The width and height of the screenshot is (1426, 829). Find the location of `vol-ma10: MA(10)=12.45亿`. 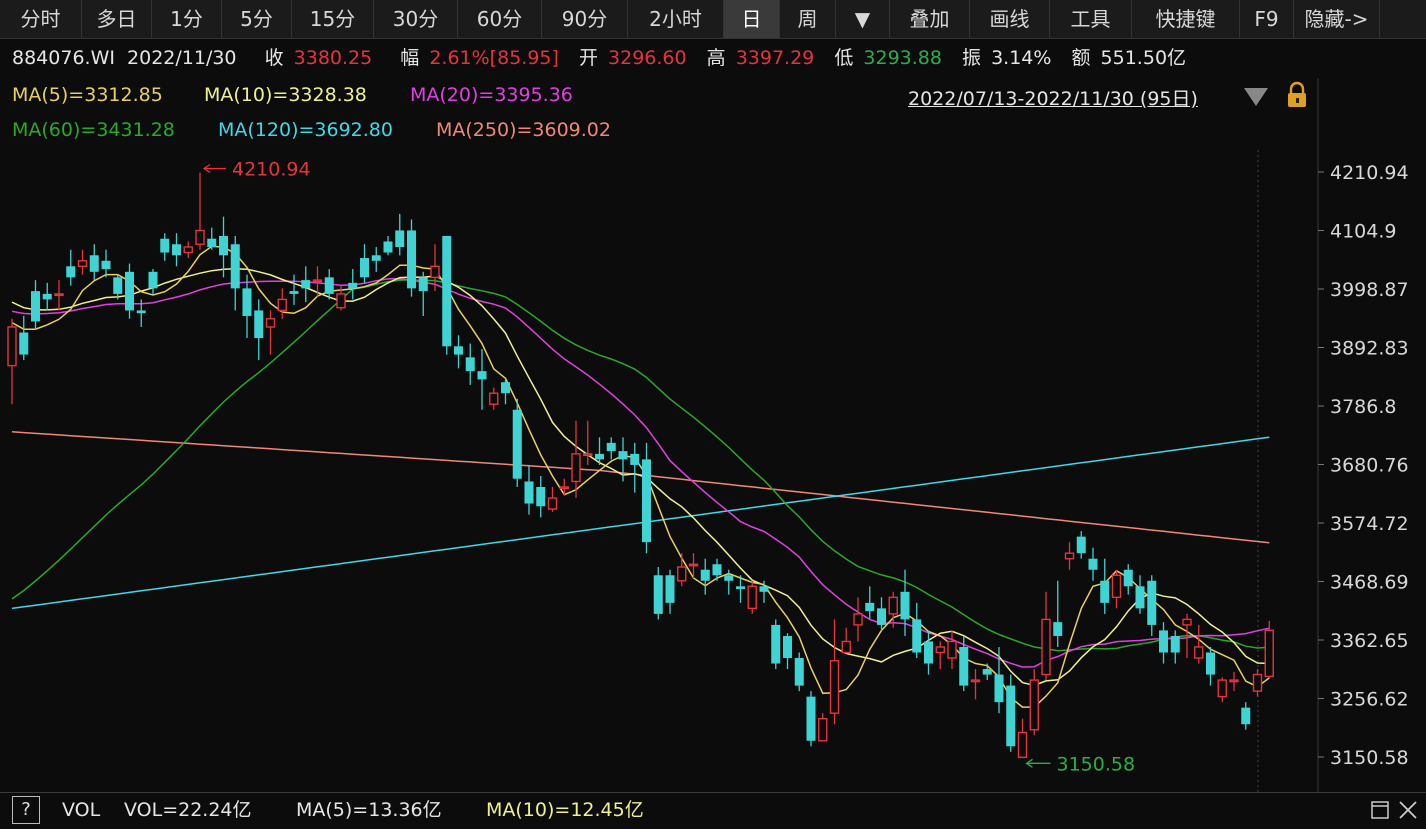

vol-ma10: MA(10)=12.45亿 is located at coordinates (565, 810).